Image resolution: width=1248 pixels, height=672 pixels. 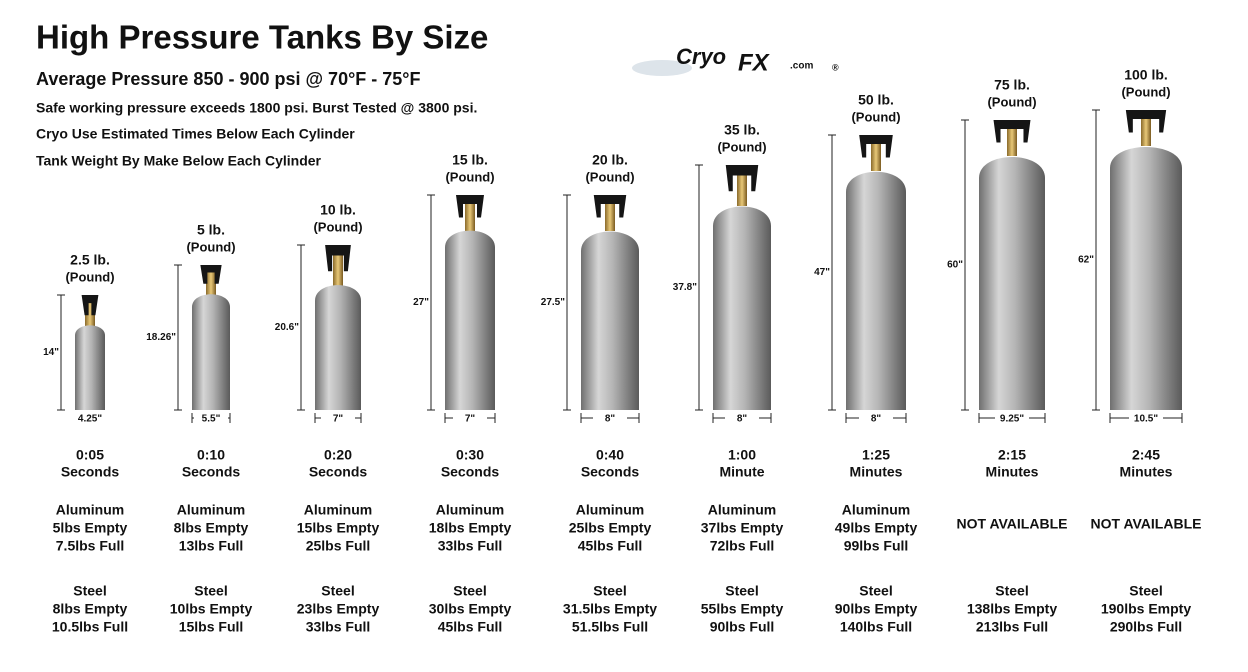 What do you see at coordinates (90, 419) in the screenshot?
I see `width-label: 4.25"` at bounding box center [90, 419].